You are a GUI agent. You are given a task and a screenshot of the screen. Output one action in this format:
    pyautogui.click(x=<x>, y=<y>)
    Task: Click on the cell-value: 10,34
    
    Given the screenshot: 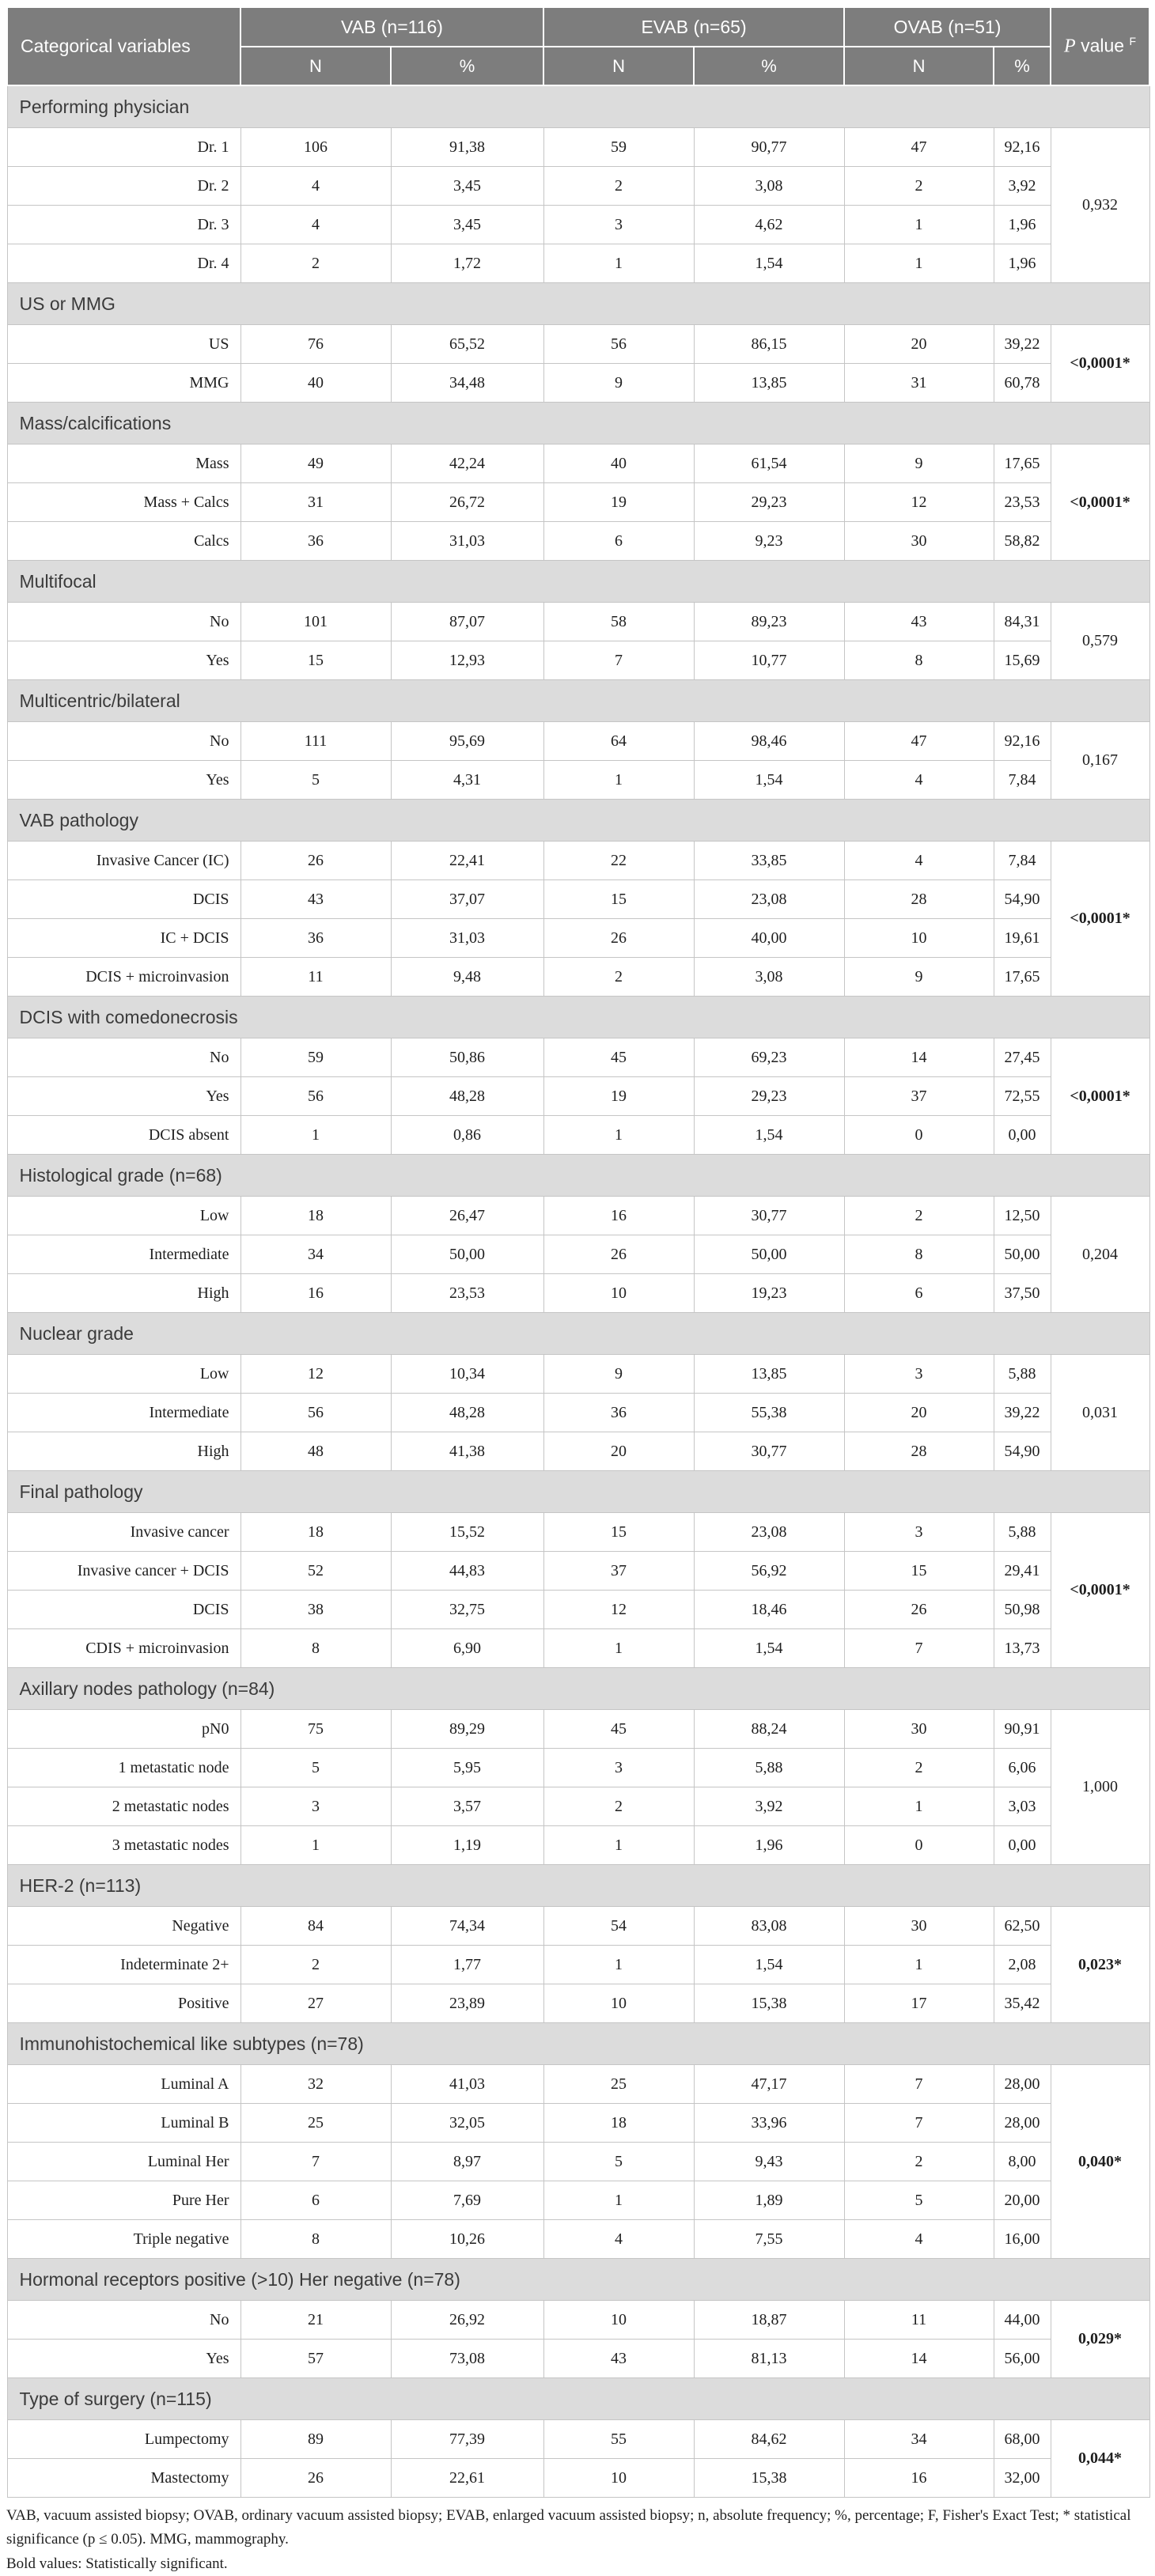 What is the action you would take?
    pyautogui.click(x=467, y=1374)
    